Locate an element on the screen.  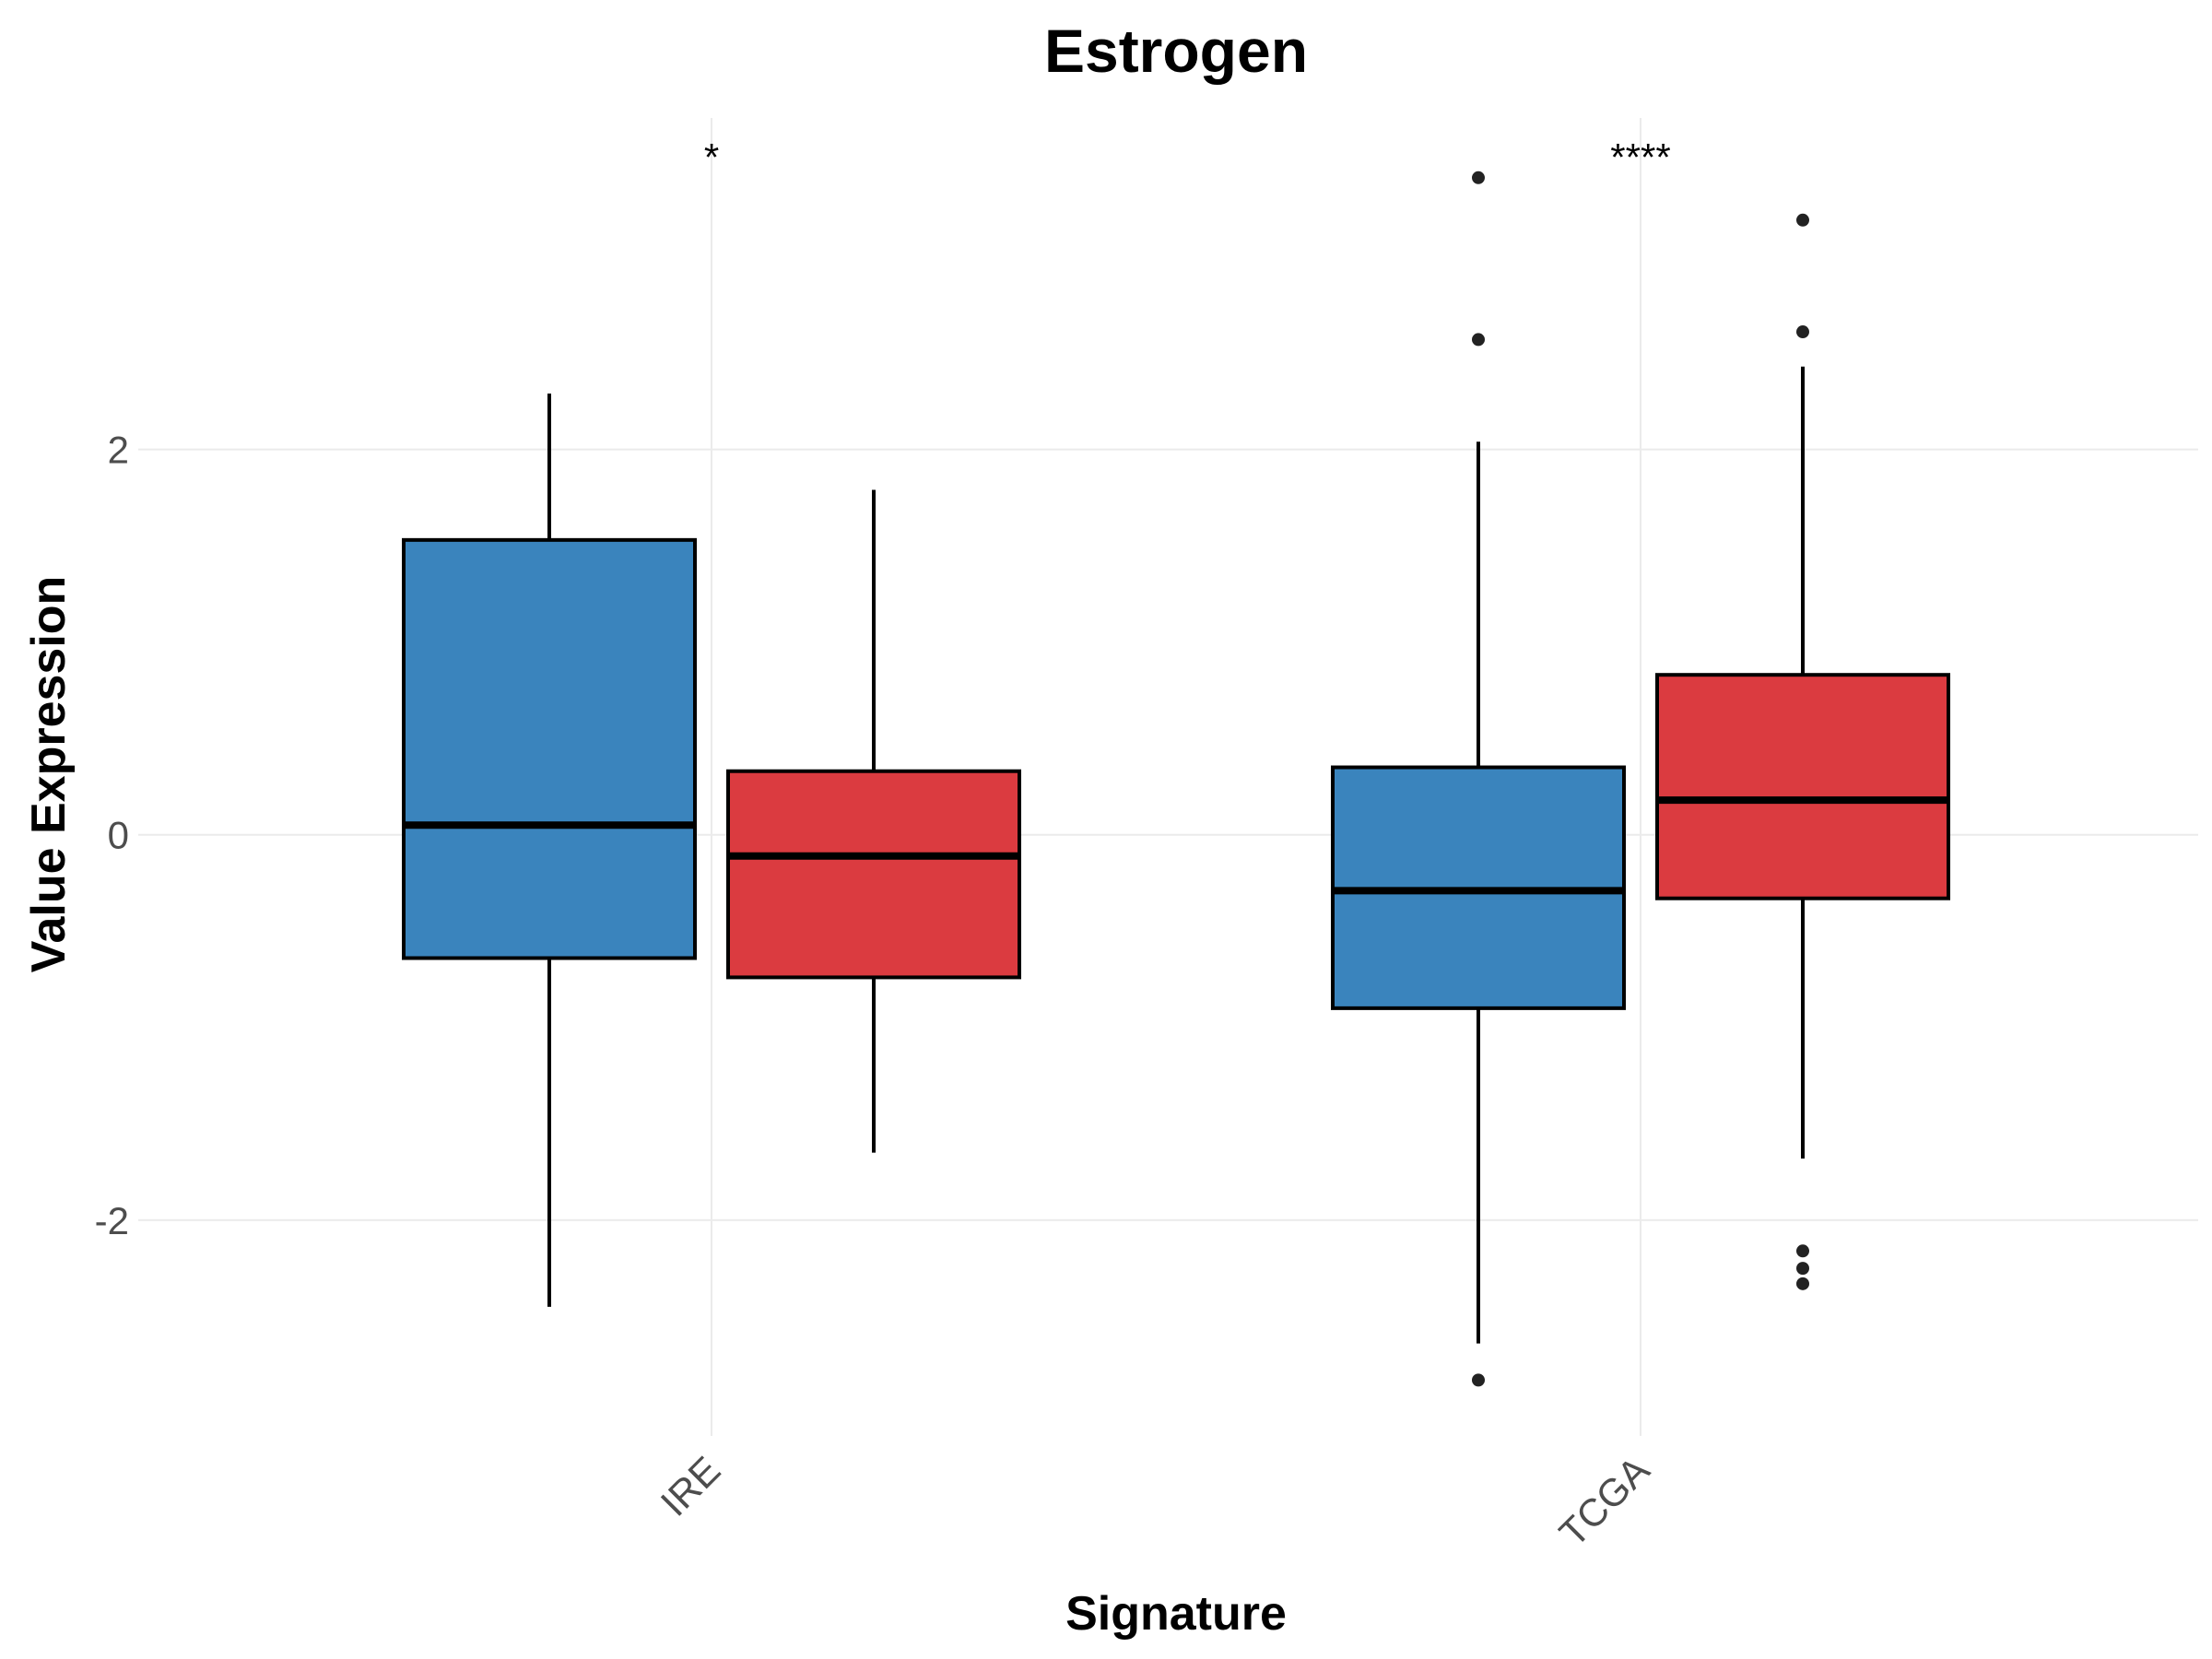
y-tick-label: -2 is located at coordinates (112, 1220).